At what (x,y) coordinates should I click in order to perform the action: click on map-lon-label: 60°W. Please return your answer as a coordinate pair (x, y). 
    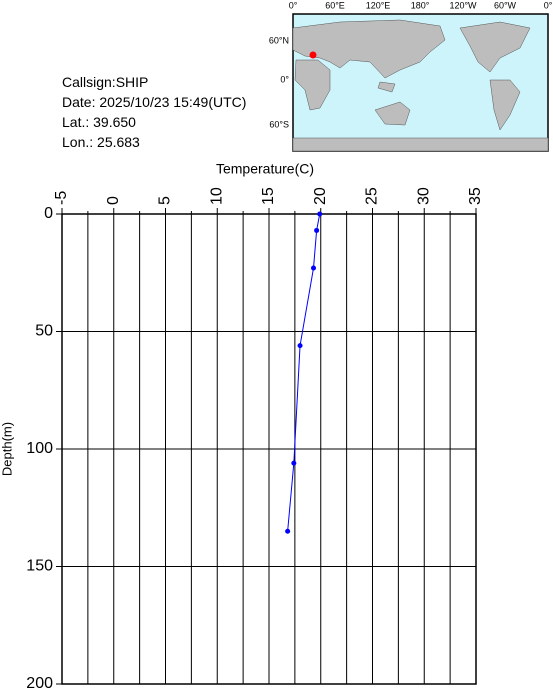
    Looking at the image, I should click on (505, 5).